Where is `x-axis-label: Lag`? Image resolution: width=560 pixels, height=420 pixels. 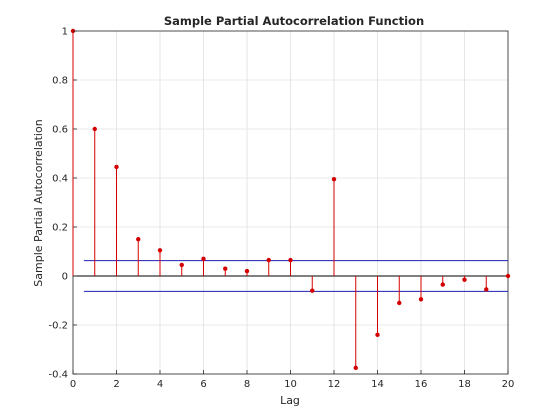
x-axis-label: Lag is located at coordinates (290, 400).